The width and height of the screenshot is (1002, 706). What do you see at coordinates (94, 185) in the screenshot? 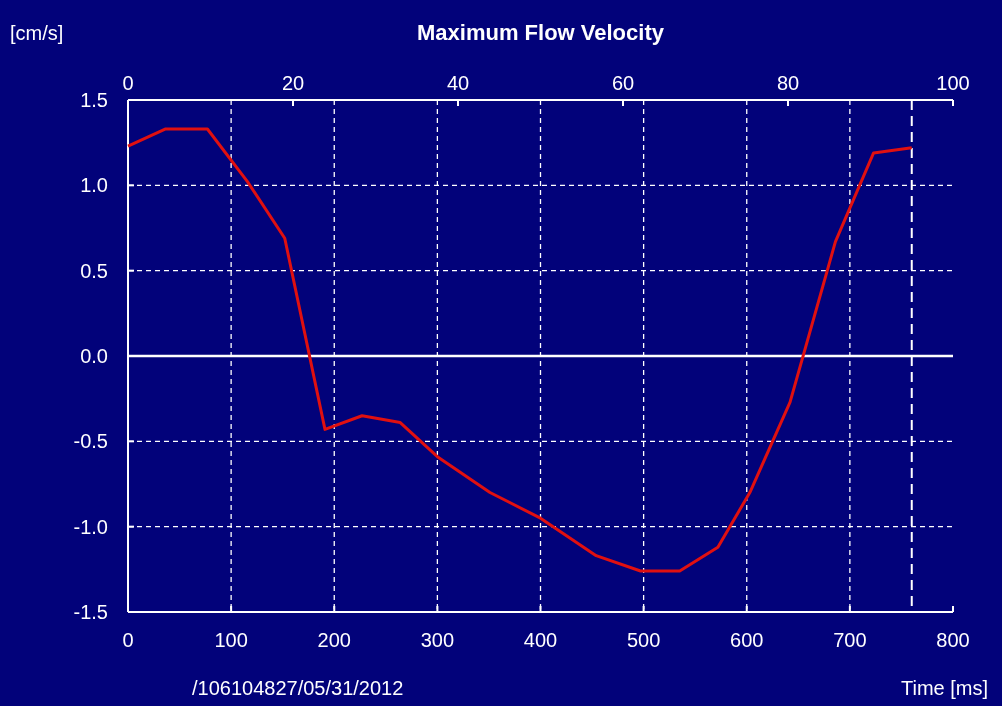
I see `y-tick-label: 1.0` at bounding box center [94, 185].